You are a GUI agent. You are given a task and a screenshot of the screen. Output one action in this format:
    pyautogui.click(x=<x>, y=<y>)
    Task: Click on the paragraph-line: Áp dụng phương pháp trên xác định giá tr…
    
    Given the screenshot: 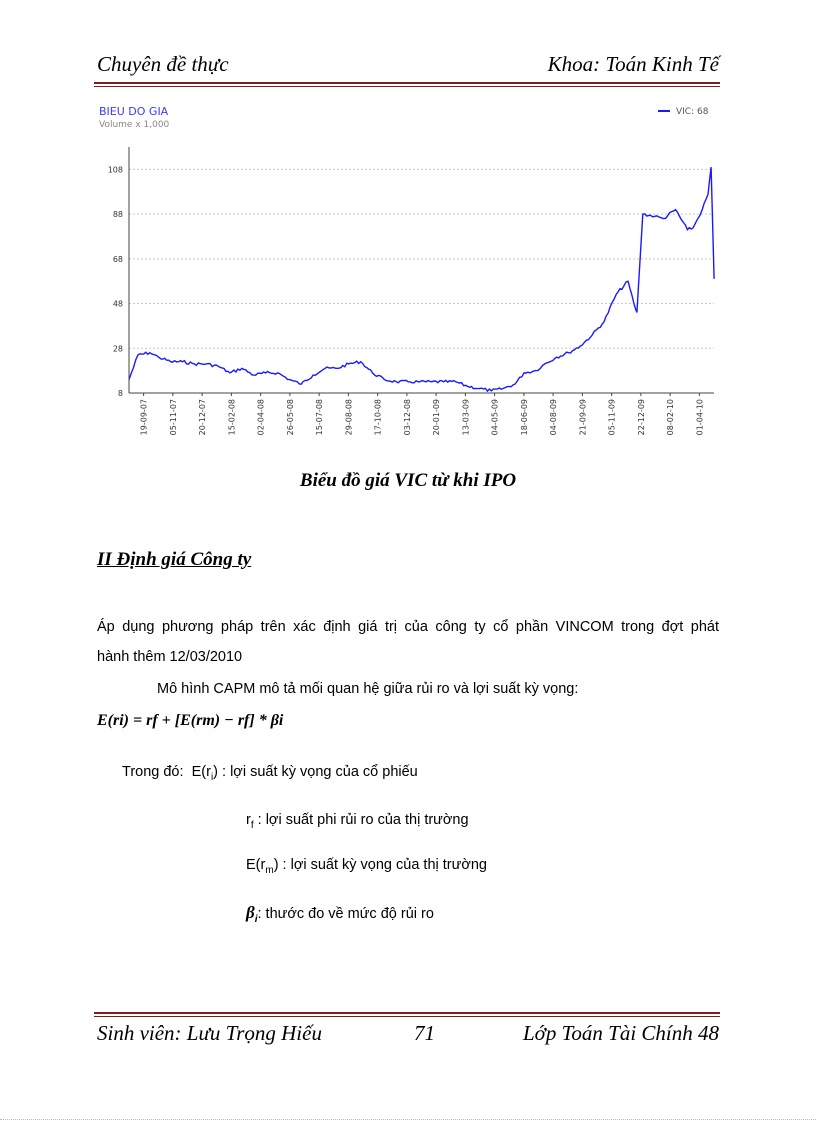 What is the action you would take?
    pyautogui.click(x=408, y=627)
    